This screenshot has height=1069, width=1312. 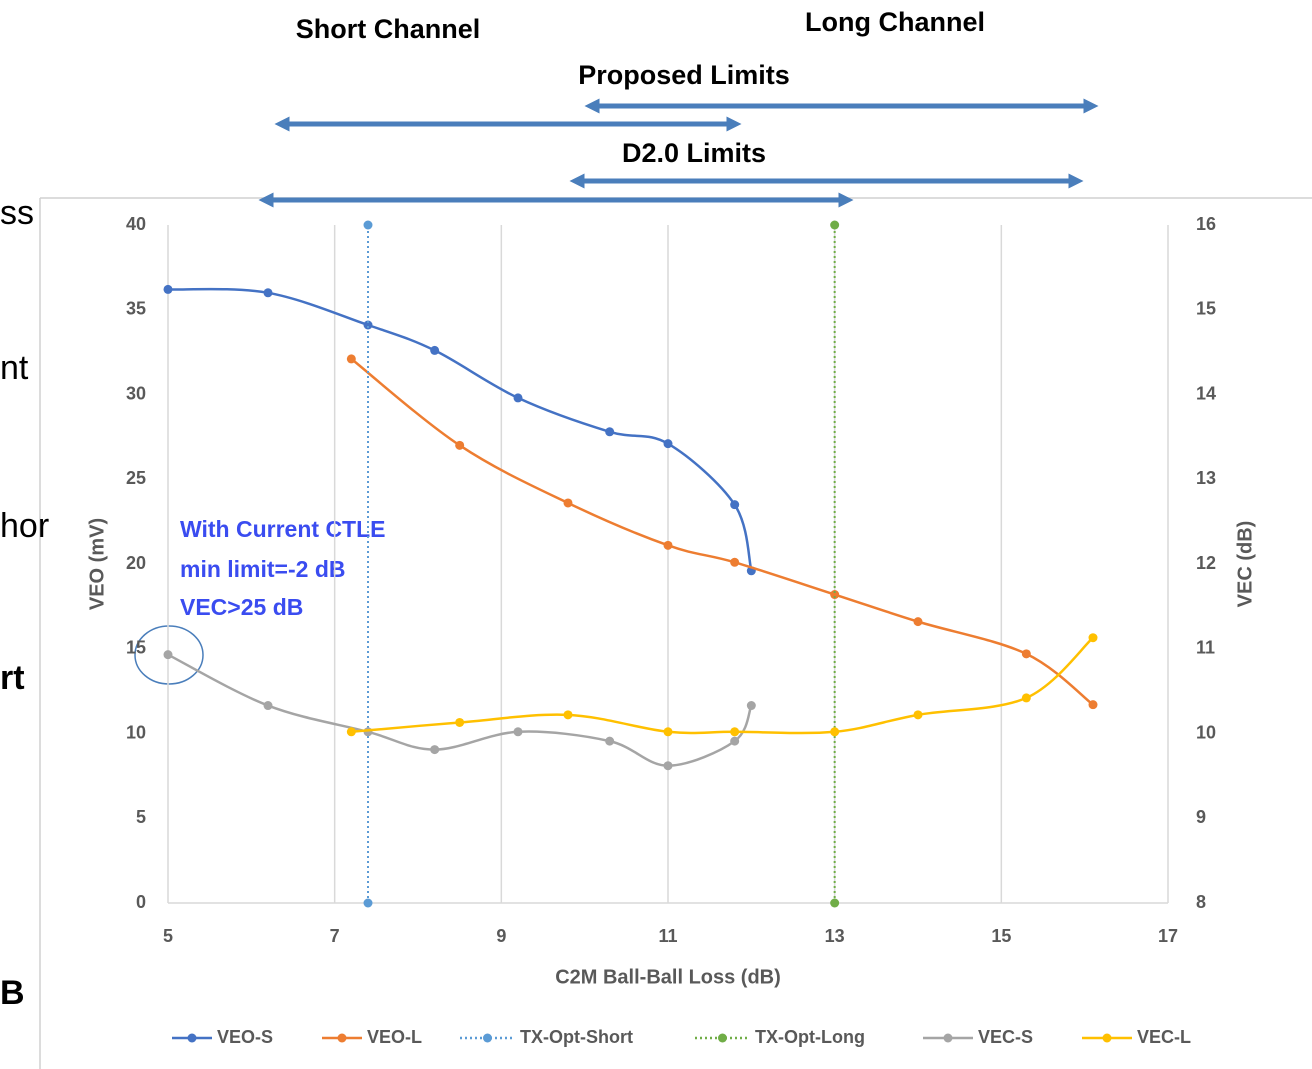 What do you see at coordinates (141, 902) in the screenshot?
I see `y-tick-label: 0` at bounding box center [141, 902].